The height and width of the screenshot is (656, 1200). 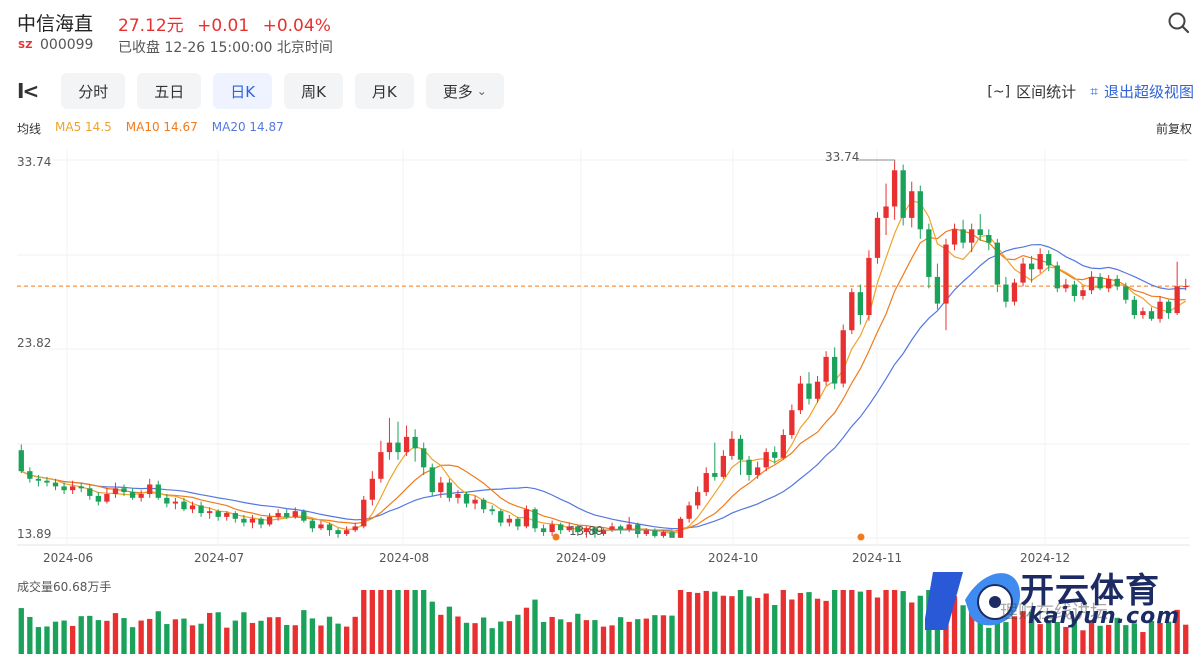 What do you see at coordinates (877, 160) in the screenshot?
I see `high-marker` at bounding box center [877, 160].